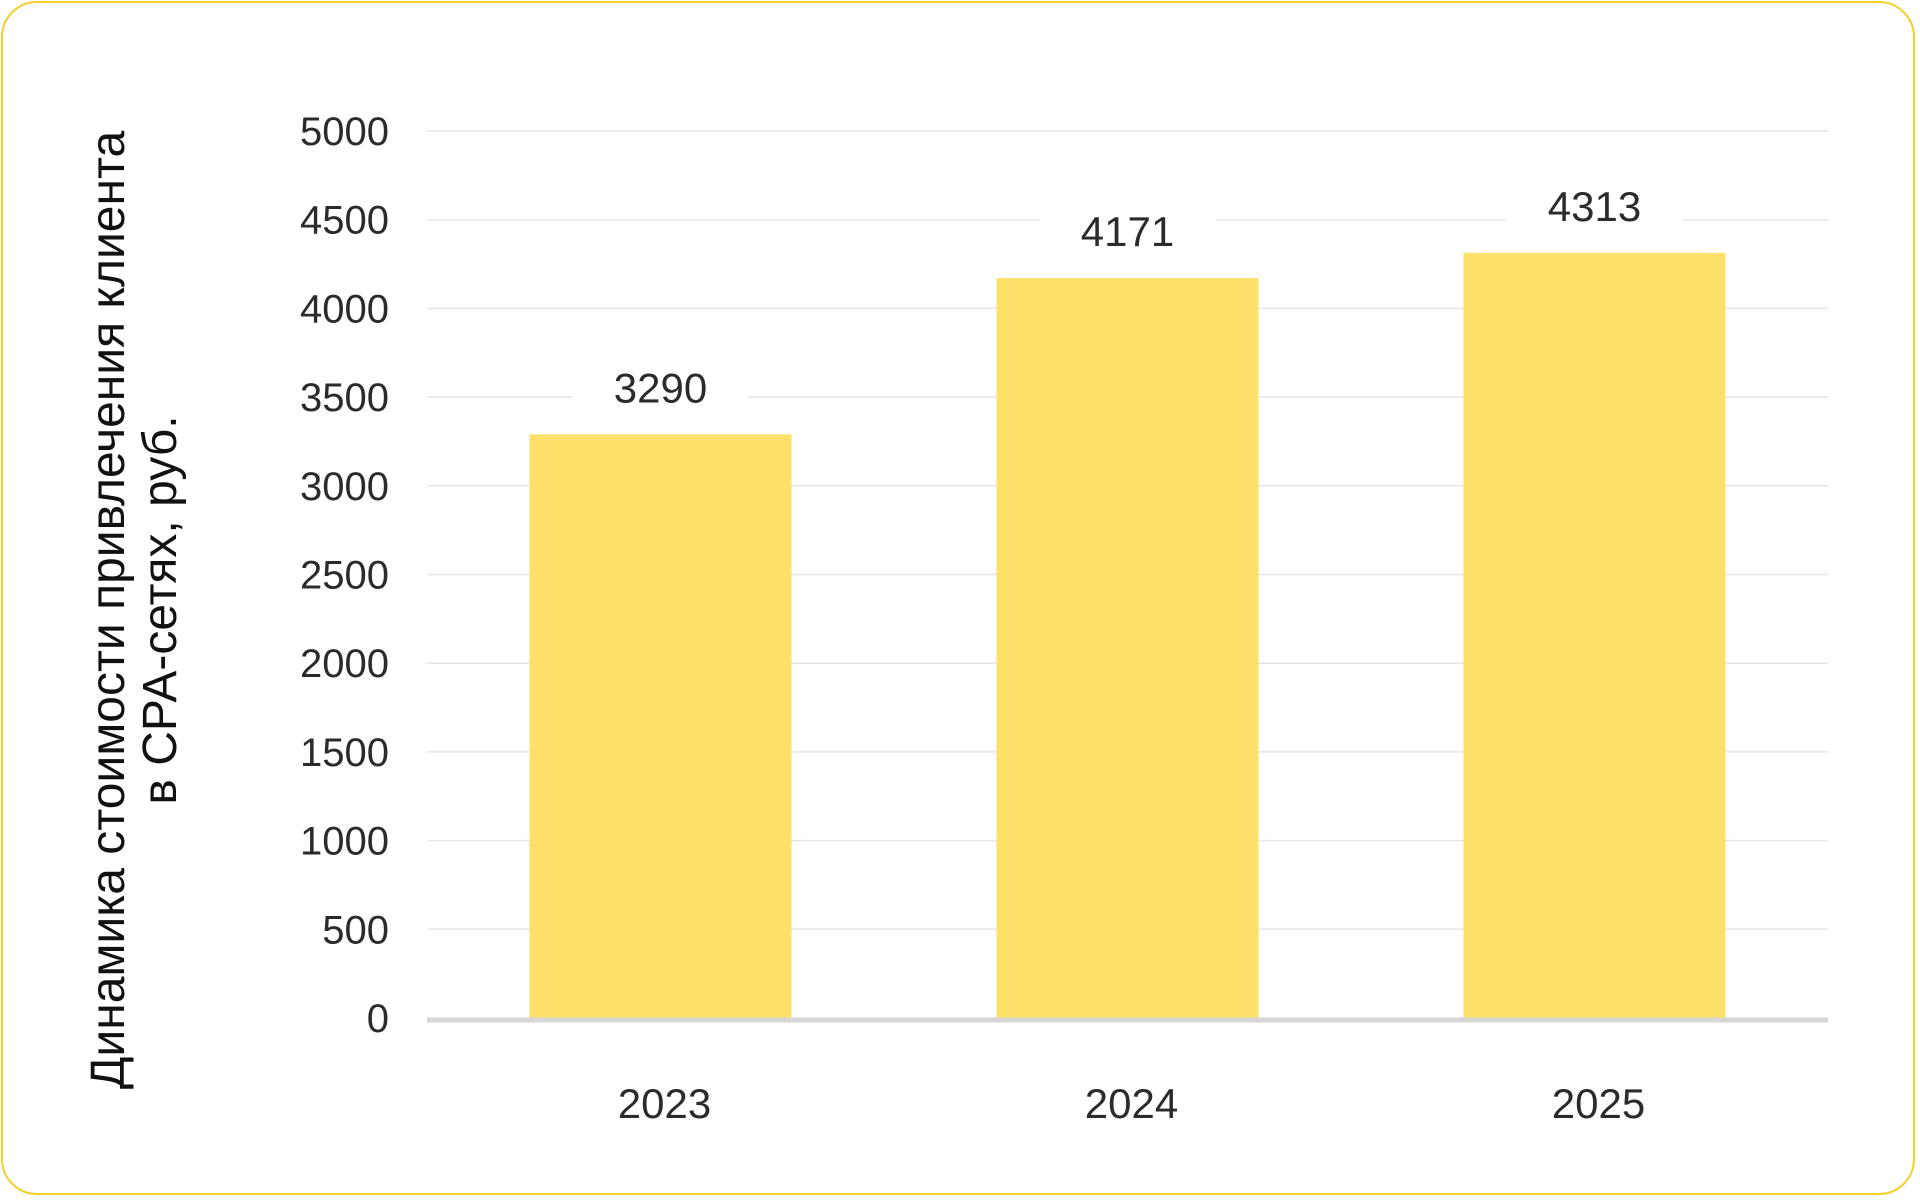  What do you see at coordinates (344, 309) in the screenshot?
I see `y-tick-label: 4000` at bounding box center [344, 309].